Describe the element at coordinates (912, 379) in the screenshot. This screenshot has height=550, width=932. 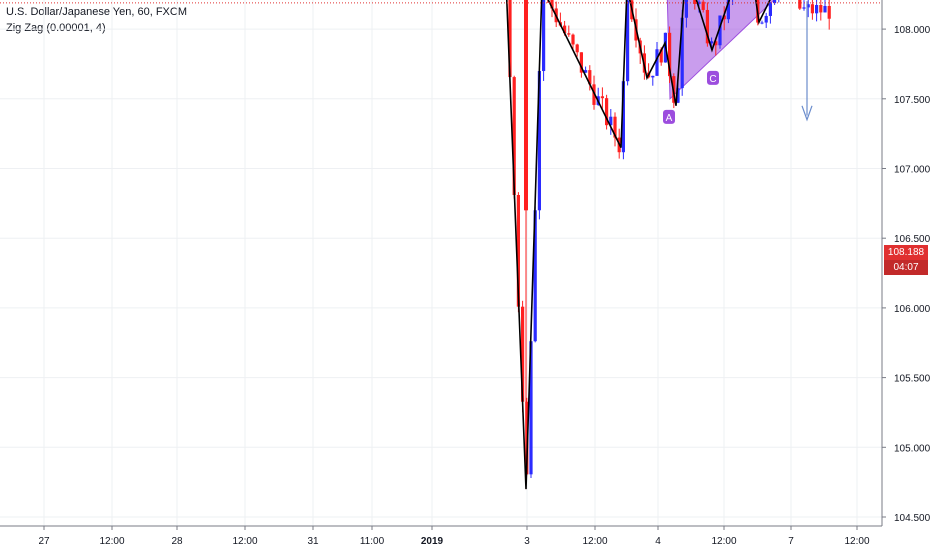
I see `y-tick-label: 105.500` at that location.